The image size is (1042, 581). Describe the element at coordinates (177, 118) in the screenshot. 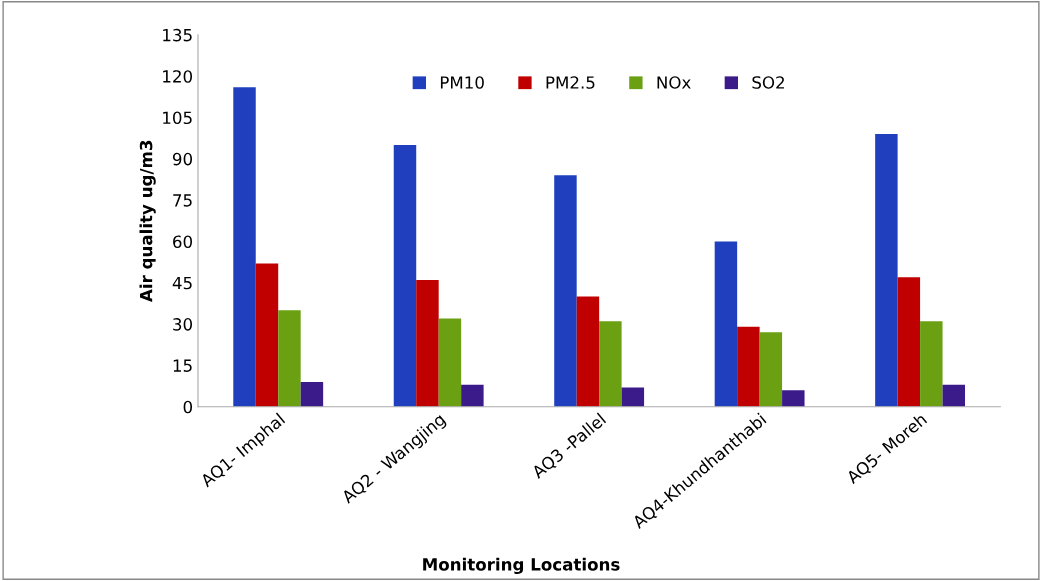

I see `y-tick-label: 105` at that location.